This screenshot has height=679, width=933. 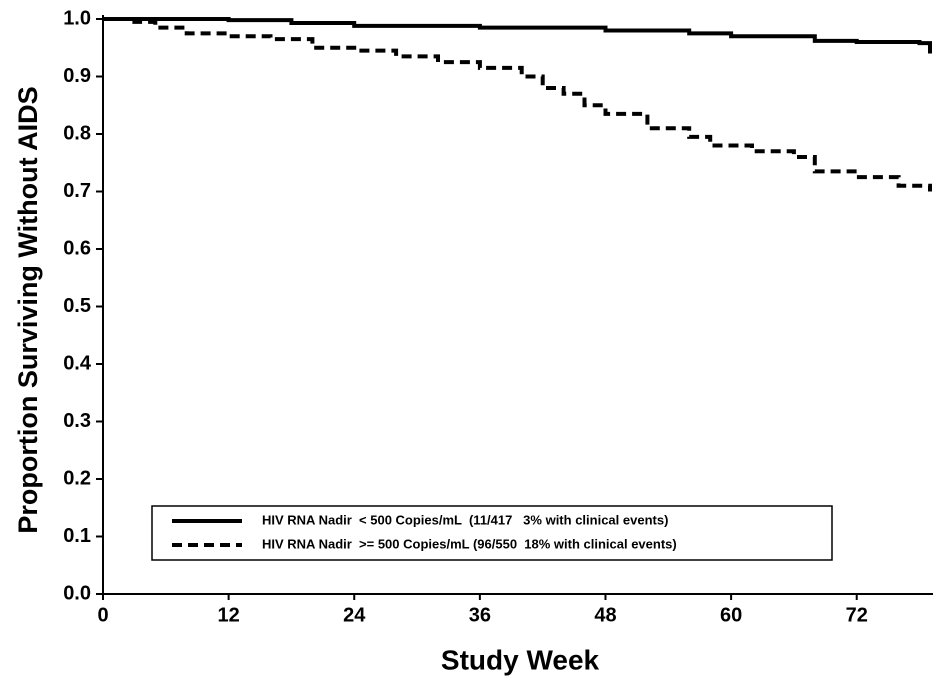 I want to click on x-tick-label: 24, so click(x=354, y=615).